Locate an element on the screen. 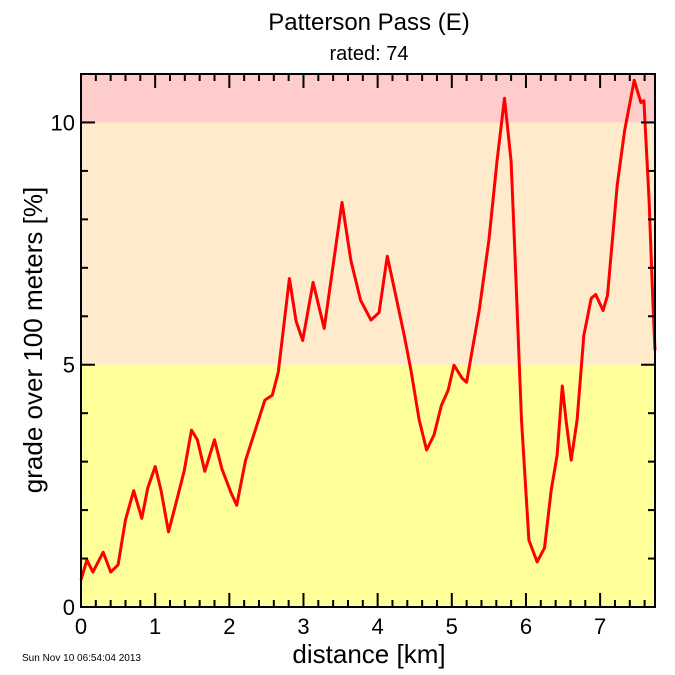 Image resolution: width=675 pixels, height=675 pixels. grade-band is located at coordinates (368, 98).